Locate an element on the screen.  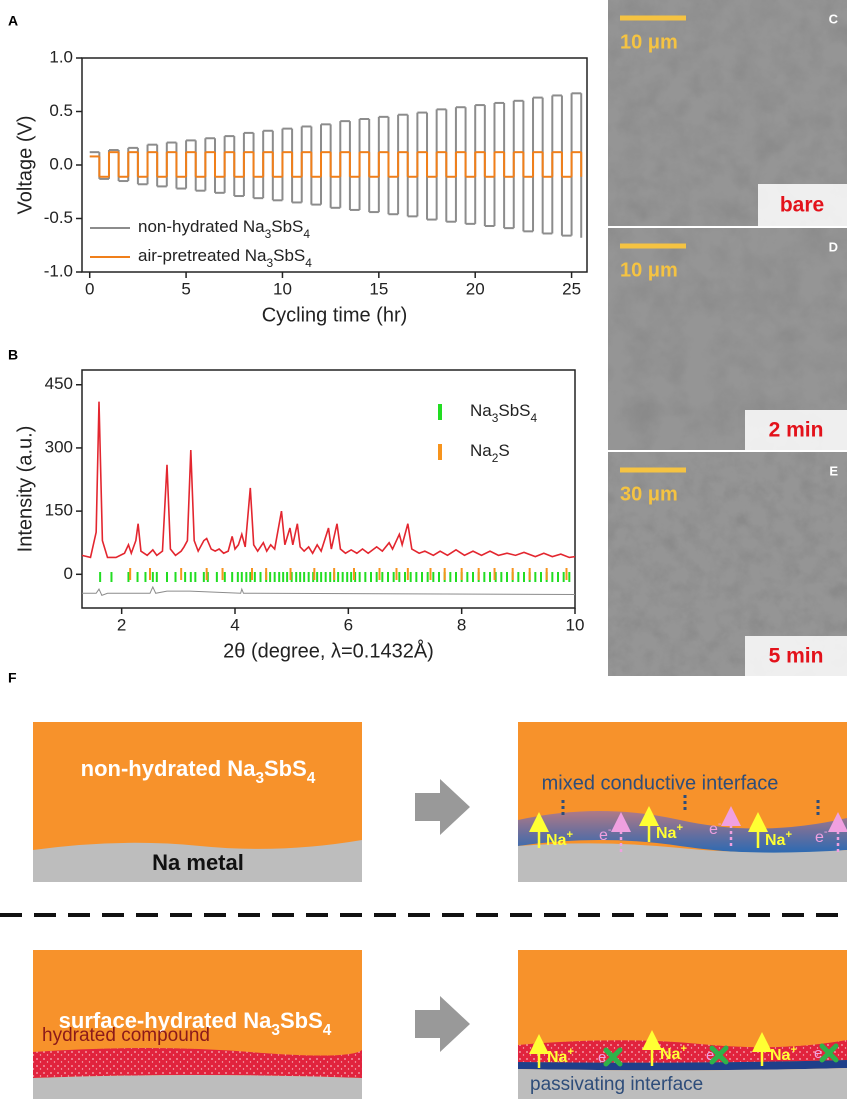
x-tick-label: 15 is located at coordinates (378, 288).